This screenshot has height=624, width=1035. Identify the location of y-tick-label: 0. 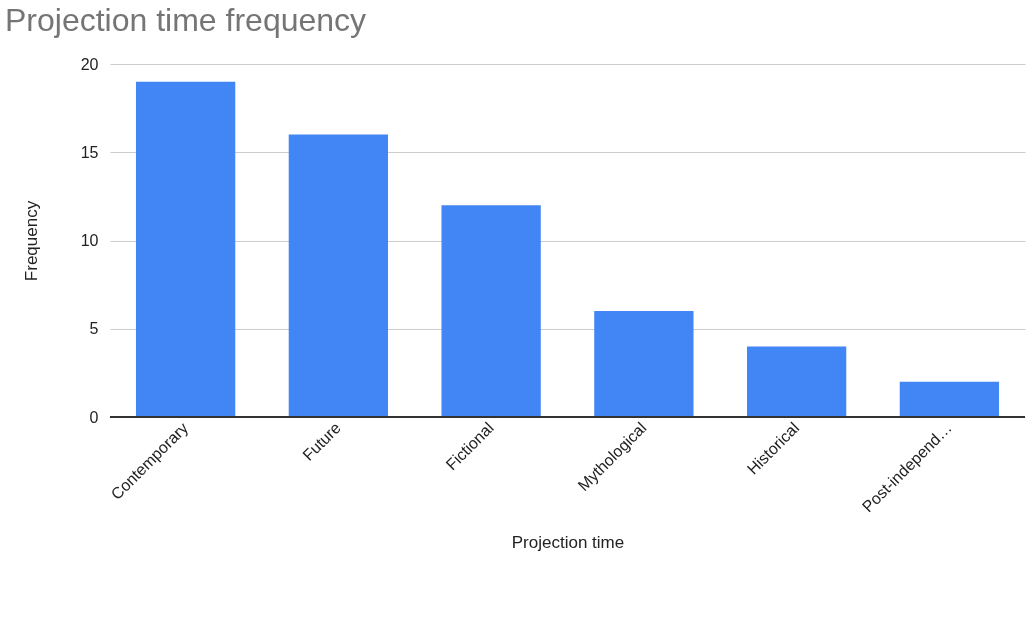
(94, 417).